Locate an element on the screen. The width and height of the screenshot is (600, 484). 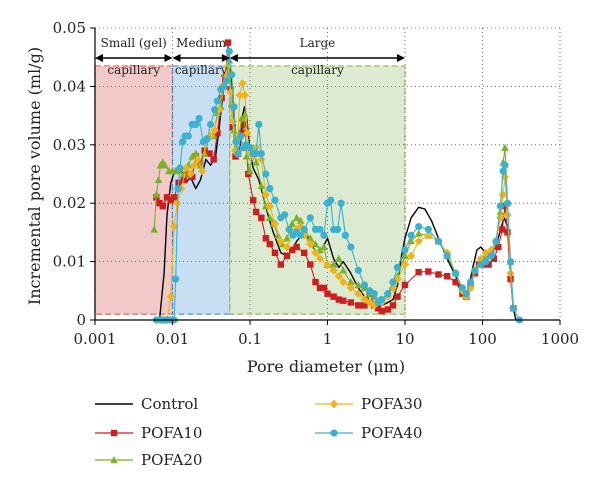
x-tick-label-6: 1000 is located at coordinates (560, 339).